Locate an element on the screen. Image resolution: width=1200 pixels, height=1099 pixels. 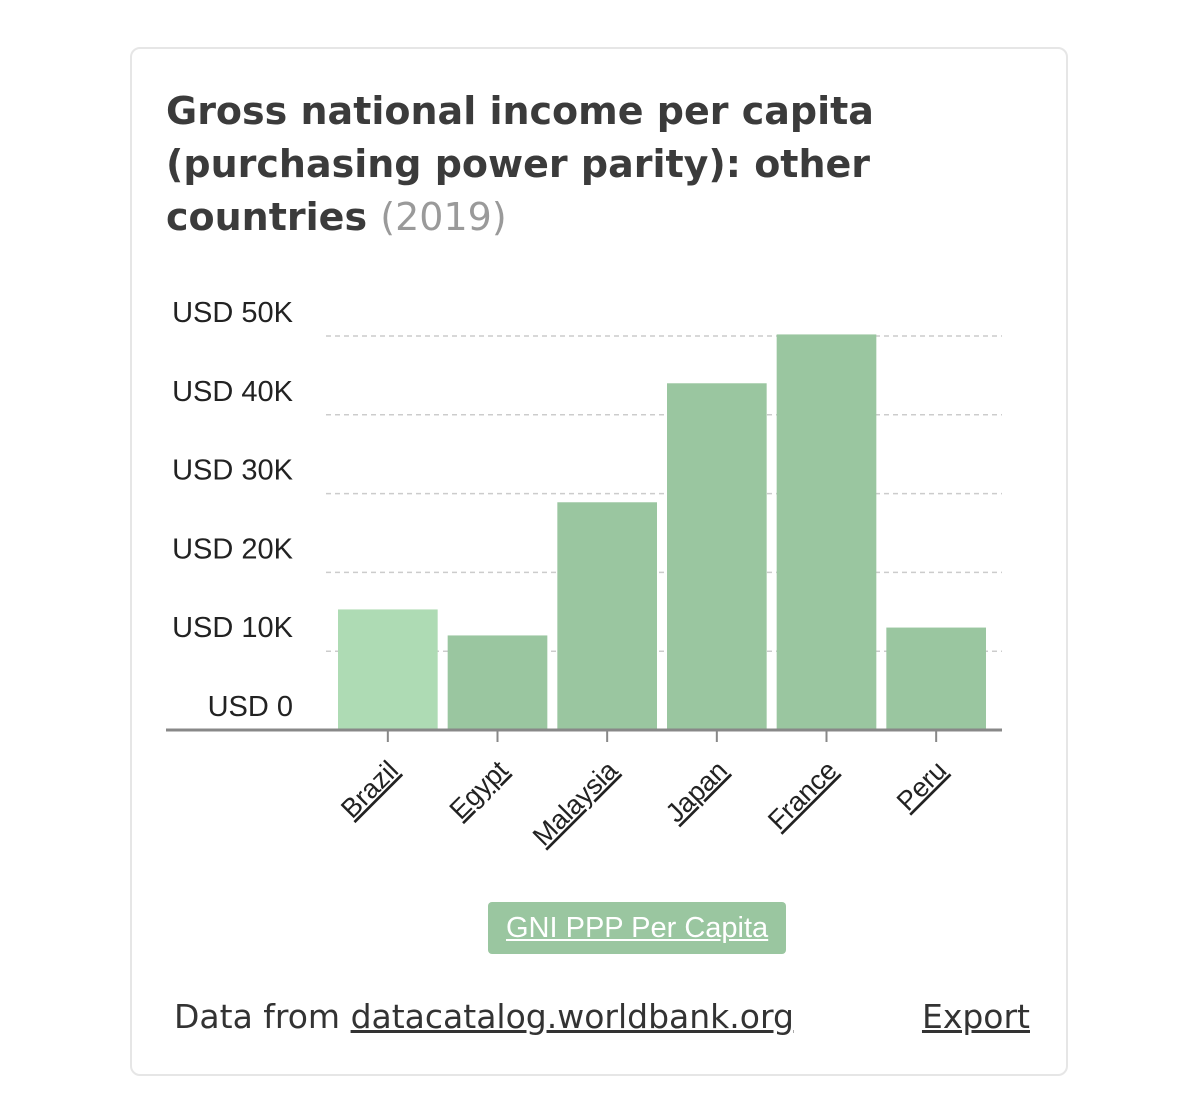
x-tick-label-egypt: Egypt is located at coordinates (479, 790).